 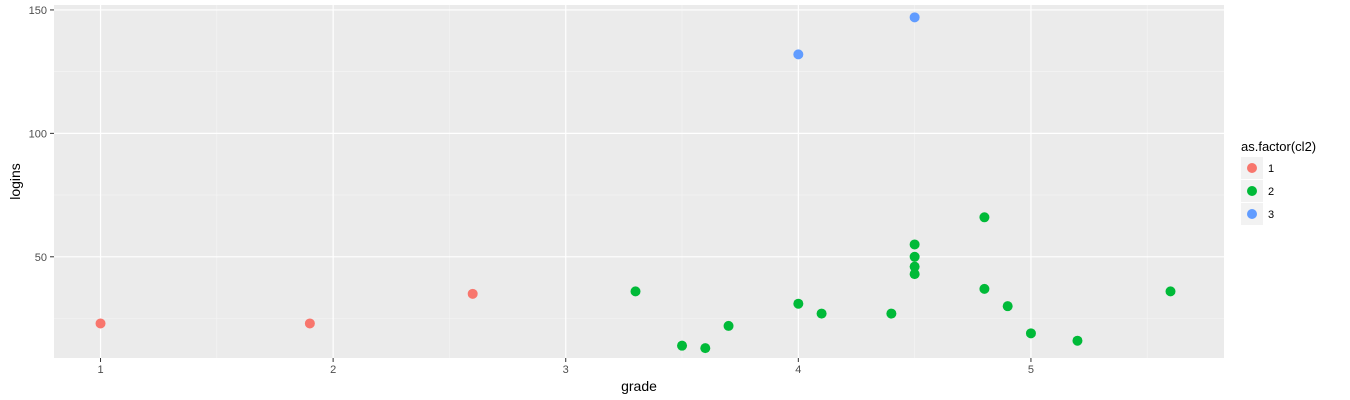 I want to click on x-tick-label: 5, so click(x=1031, y=370).